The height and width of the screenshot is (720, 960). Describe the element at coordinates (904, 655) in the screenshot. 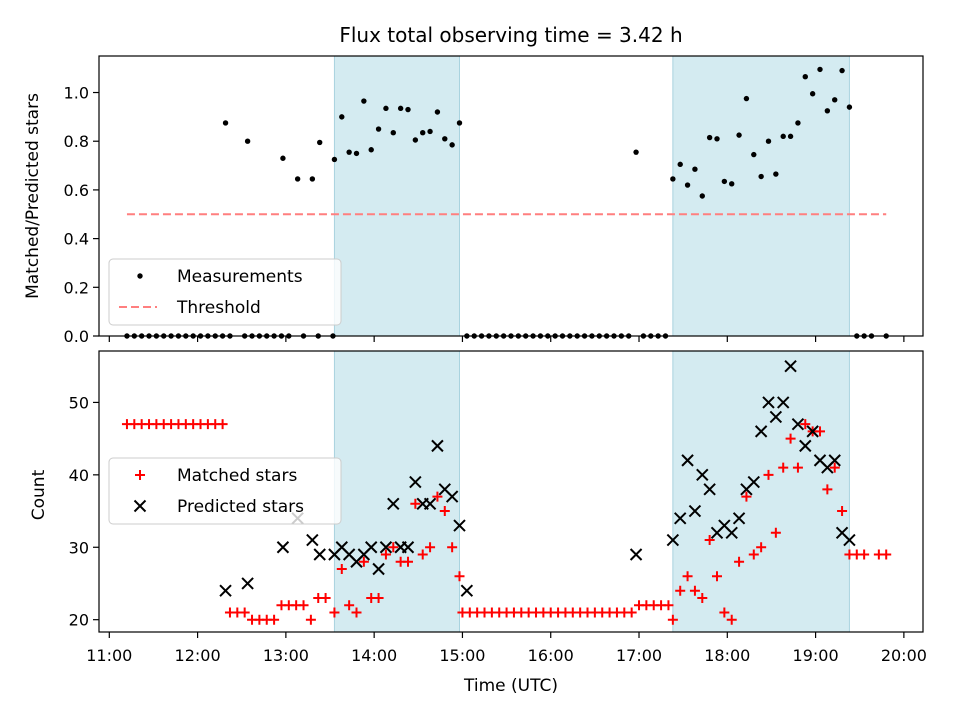

I see `x-tick-label: 20:00` at that location.